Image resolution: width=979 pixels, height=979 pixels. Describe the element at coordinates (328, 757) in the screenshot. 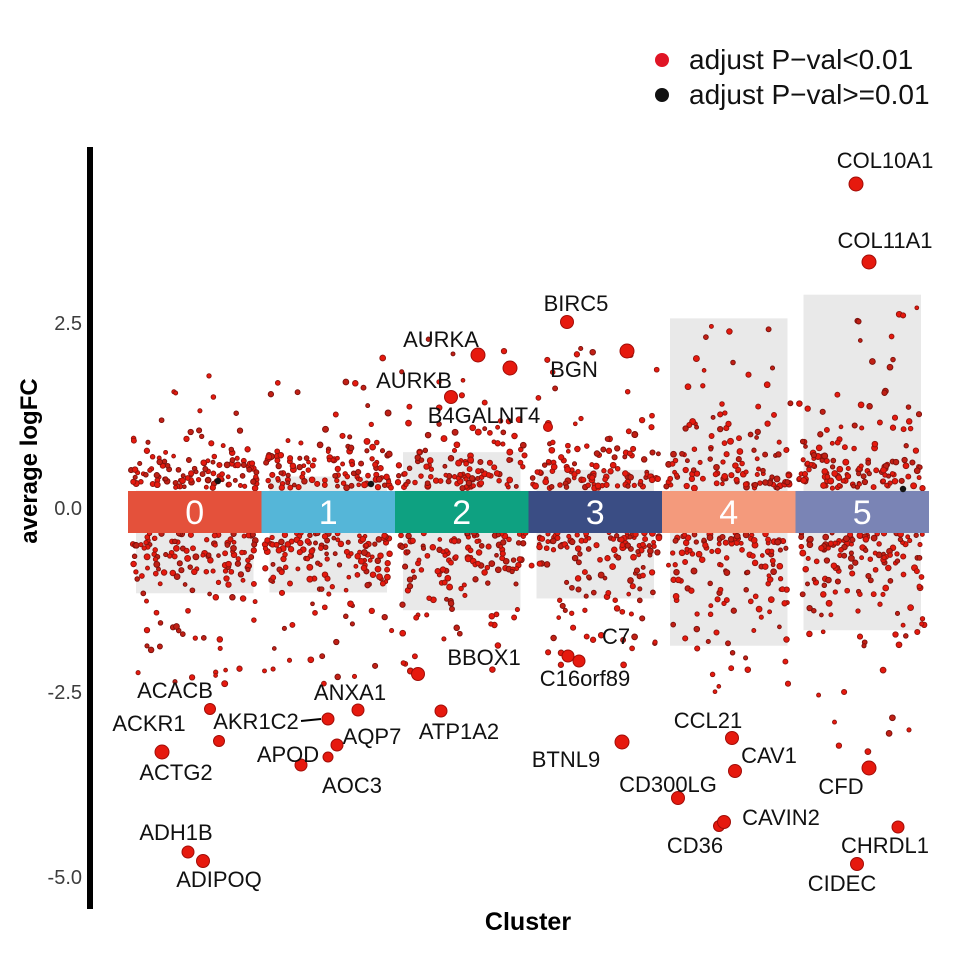

I see `gene-dot-AOC3` at that location.